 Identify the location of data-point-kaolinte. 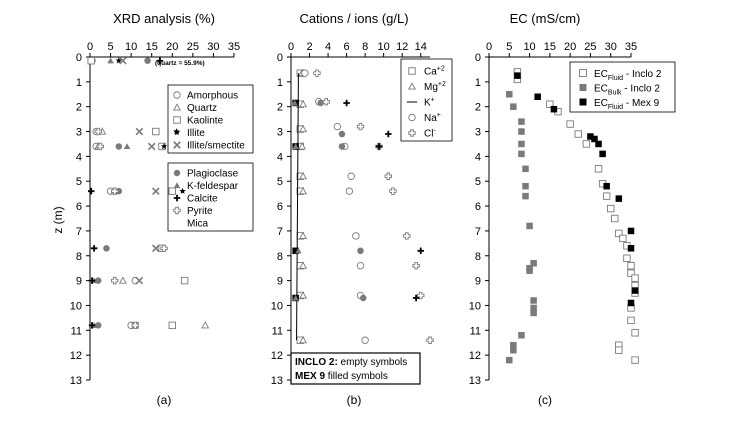
(172, 325).